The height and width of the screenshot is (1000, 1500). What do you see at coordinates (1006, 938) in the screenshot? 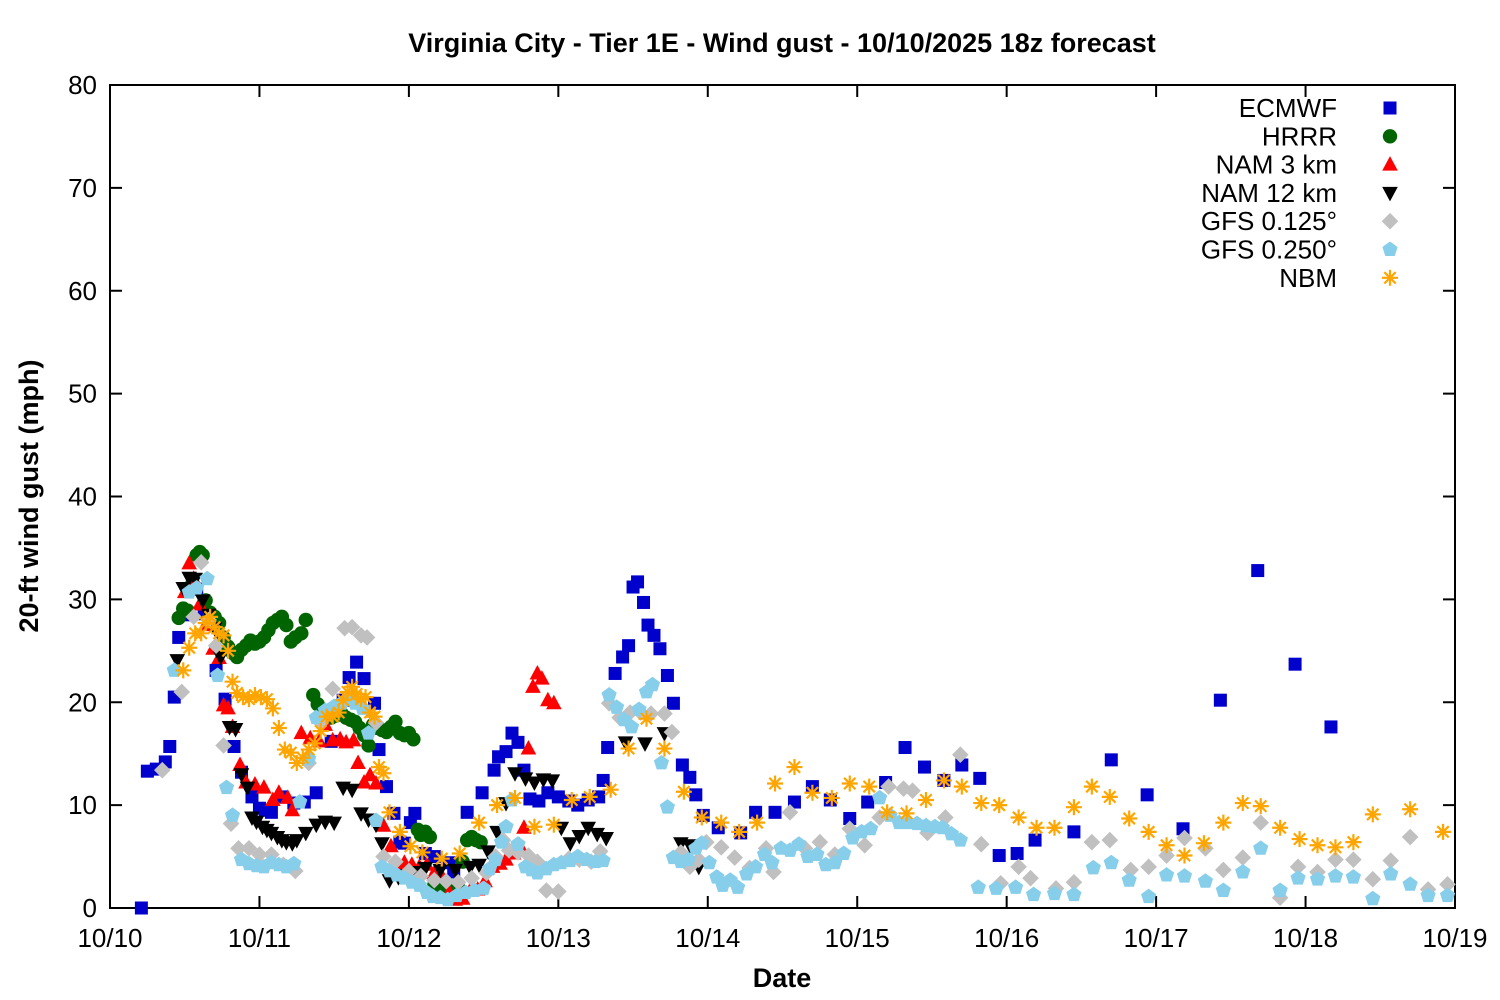
I see `x-tick-label: 10/16` at bounding box center [1006, 938].